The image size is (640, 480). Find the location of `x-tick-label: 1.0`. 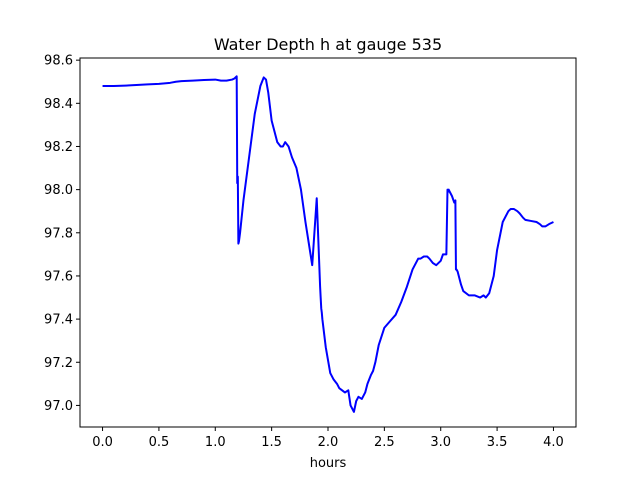

x-tick-label: 1.0 is located at coordinates (215, 442).